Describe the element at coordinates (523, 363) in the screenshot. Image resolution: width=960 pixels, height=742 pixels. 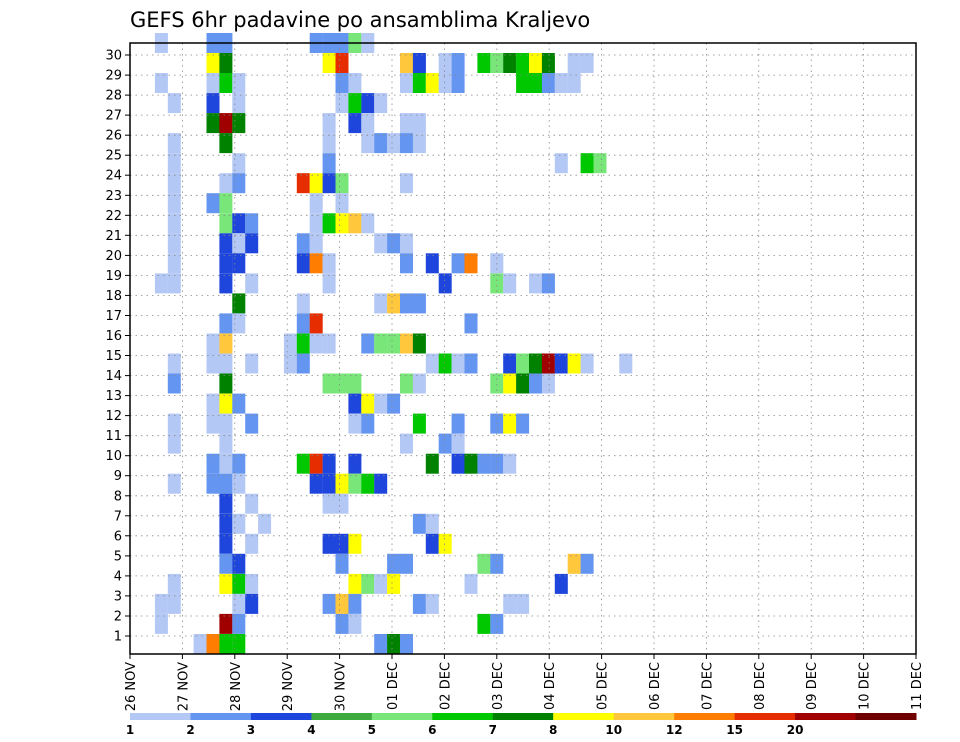
I see `cell-r14-c29` at that location.